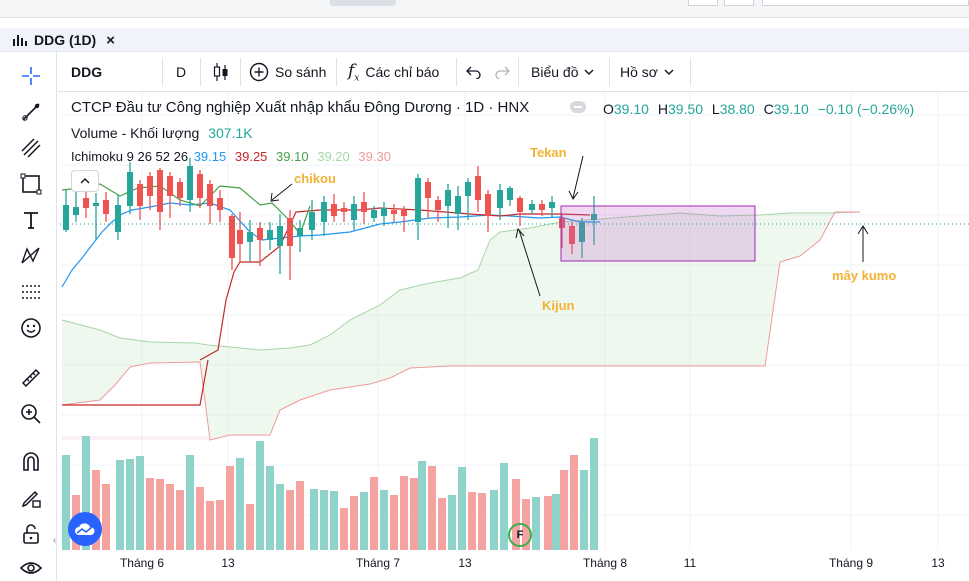 This screenshot has width=969, height=581. Describe the element at coordinates (669, 72) in the screenshot. I see `chevron-down-icon` at that location.